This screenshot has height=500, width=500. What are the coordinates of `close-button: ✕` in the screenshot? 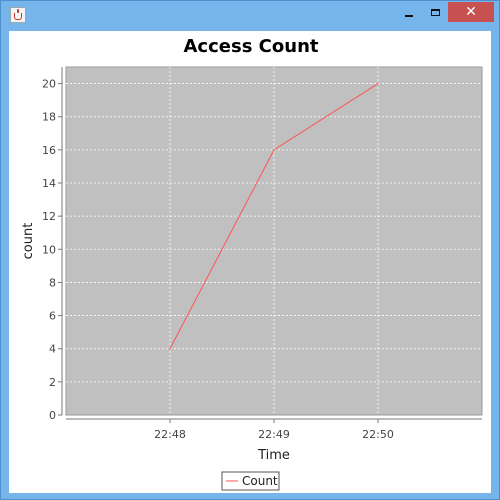 It's located at (471, 12).